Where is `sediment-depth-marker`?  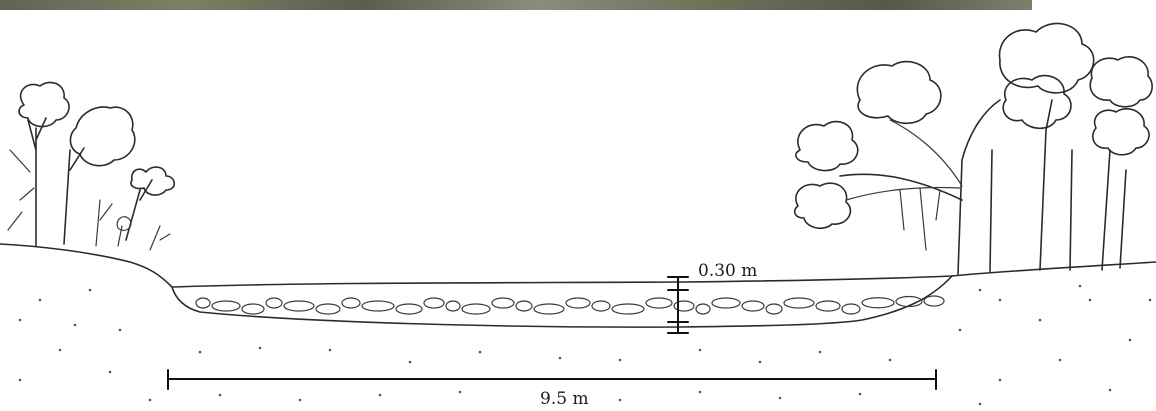
sediment-depth-marker is located at coordinates (678, 305).